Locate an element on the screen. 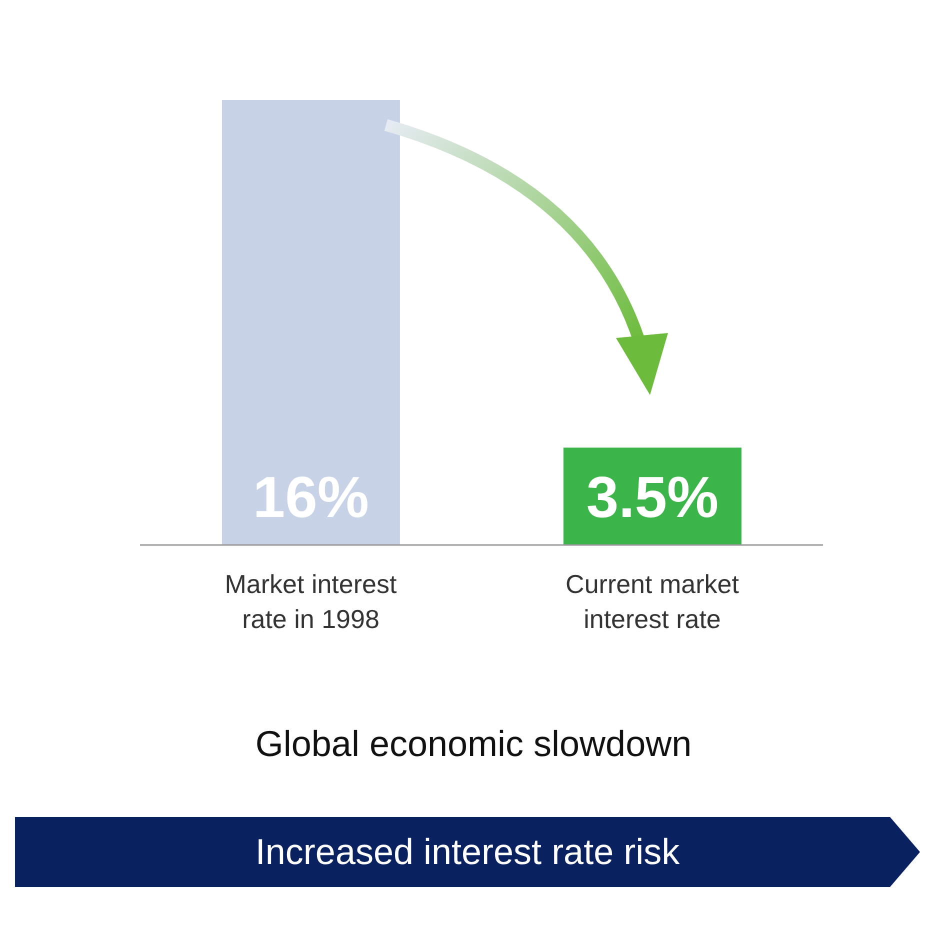 The width and height of the screenshot is (947, 925). data-label: 3.5% is located at coordinates (652, 497).